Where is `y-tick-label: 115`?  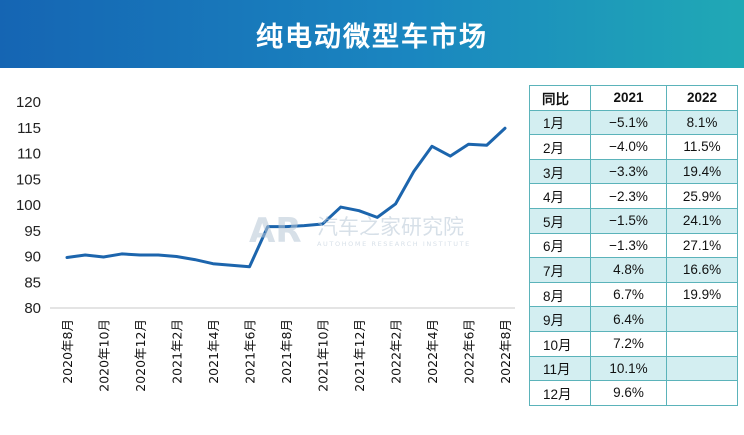
y-tick-label: 115 is located at coordinates (29, 128).